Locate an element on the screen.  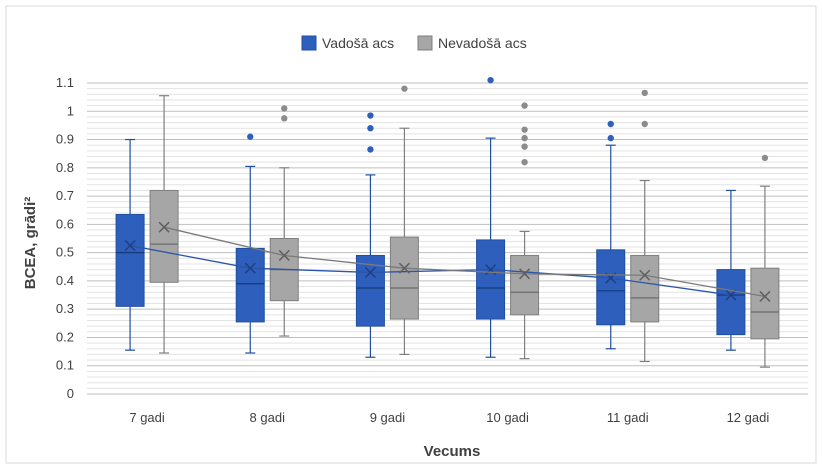
x-tick-label: 7 gadi is located at coordinates (147, 417).